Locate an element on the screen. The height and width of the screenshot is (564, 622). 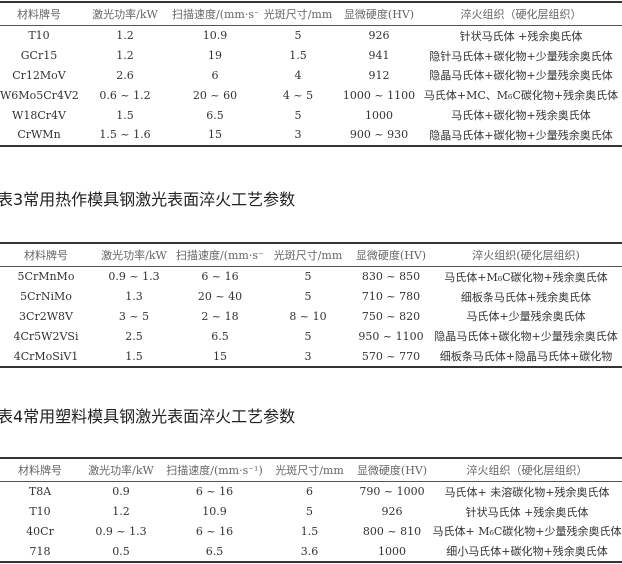
cell-material-grade: GCr15 is located at coordinates (39, 56).